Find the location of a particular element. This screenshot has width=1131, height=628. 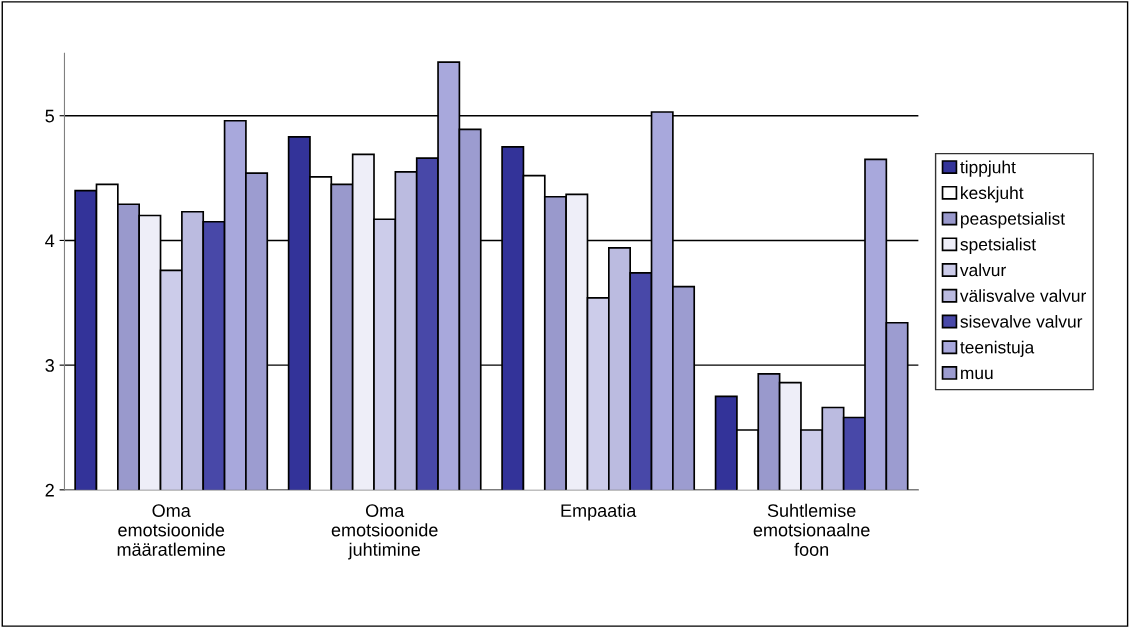

y-tick-label: 3 is located at coordinates (49, 365).